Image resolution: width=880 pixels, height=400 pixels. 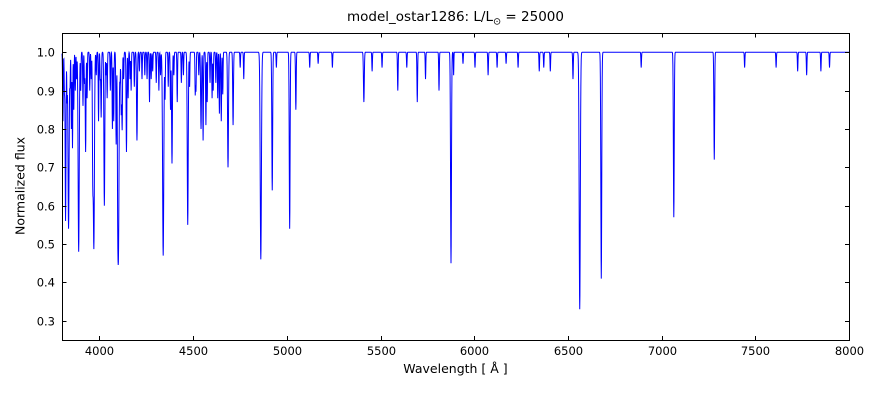 I want to click on sun-symbol-subscript: ⊙, so click(x=497, y=22).